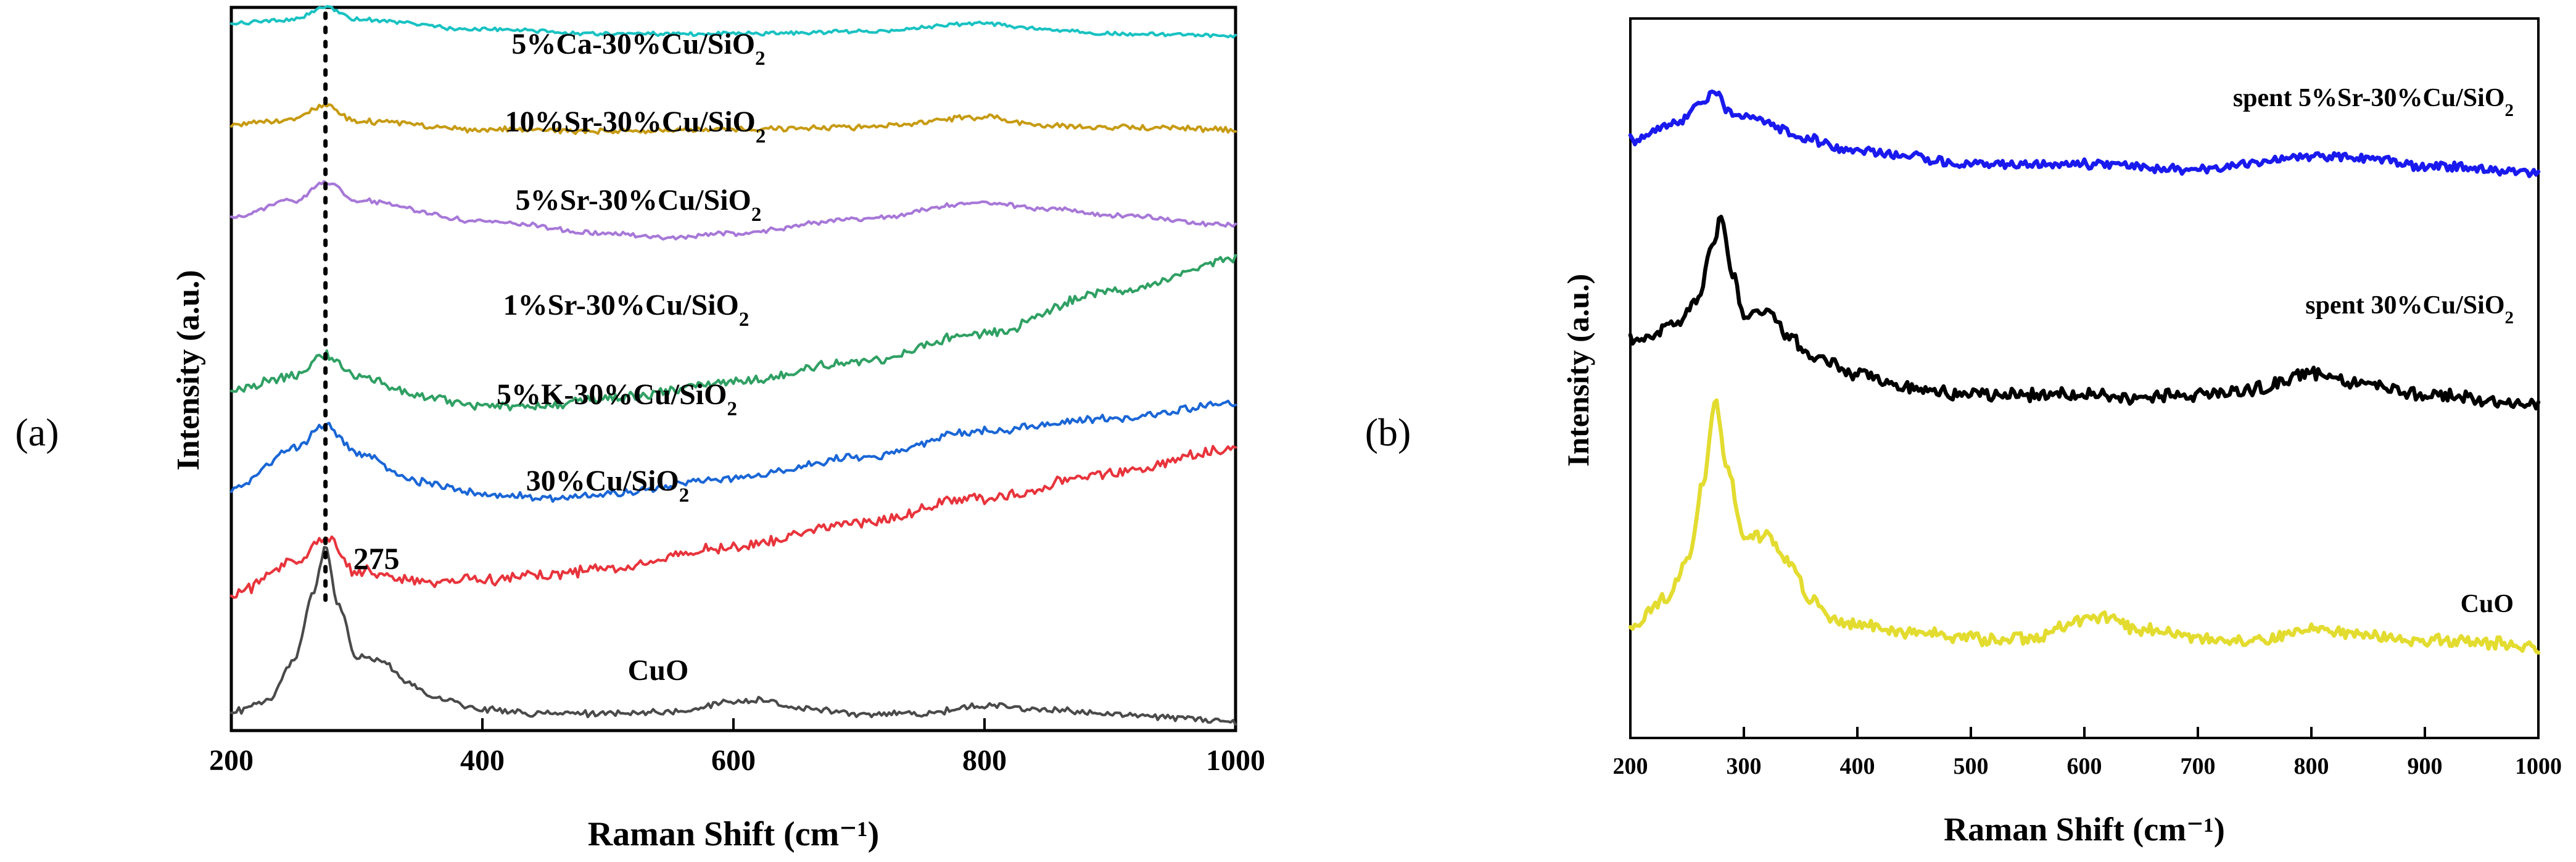 This screenshot has height=862, width=2576. I want to click on series-label: spent 30%Cu/SiO2, so click(2409, 309).